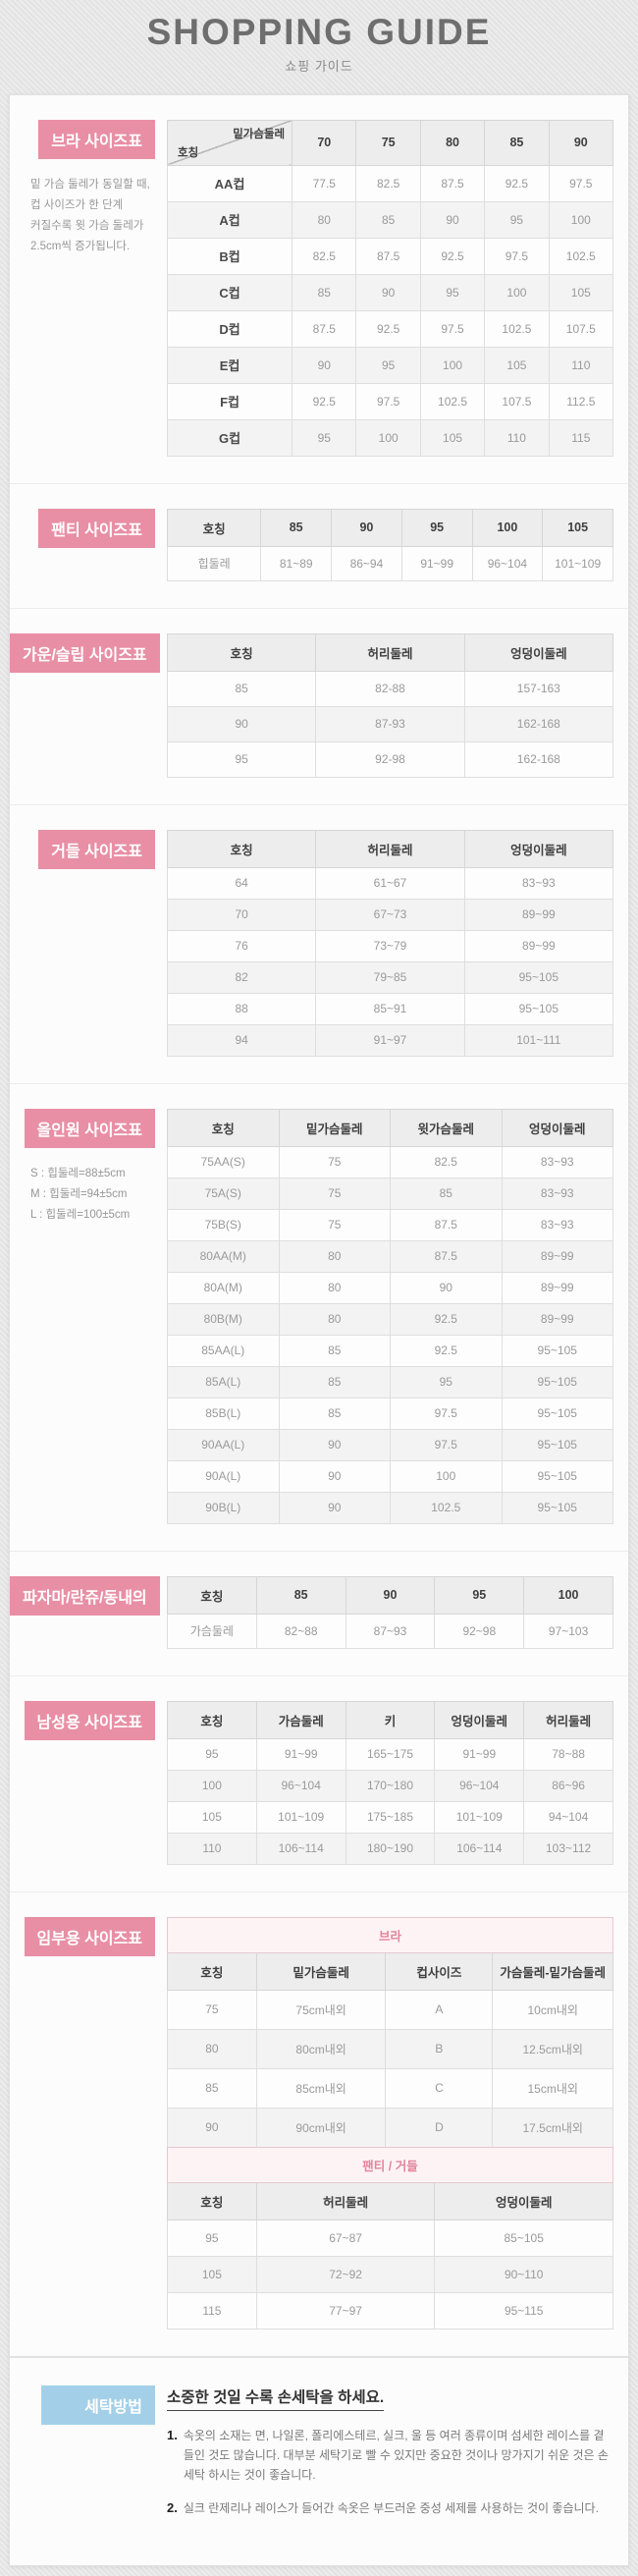 The width and height of the screenshot is (638, 2576). Describe the element at coordinates (390, 1193) in the screenshot. I see `table-row: 75A(S) 75 85 83~93` at that location.